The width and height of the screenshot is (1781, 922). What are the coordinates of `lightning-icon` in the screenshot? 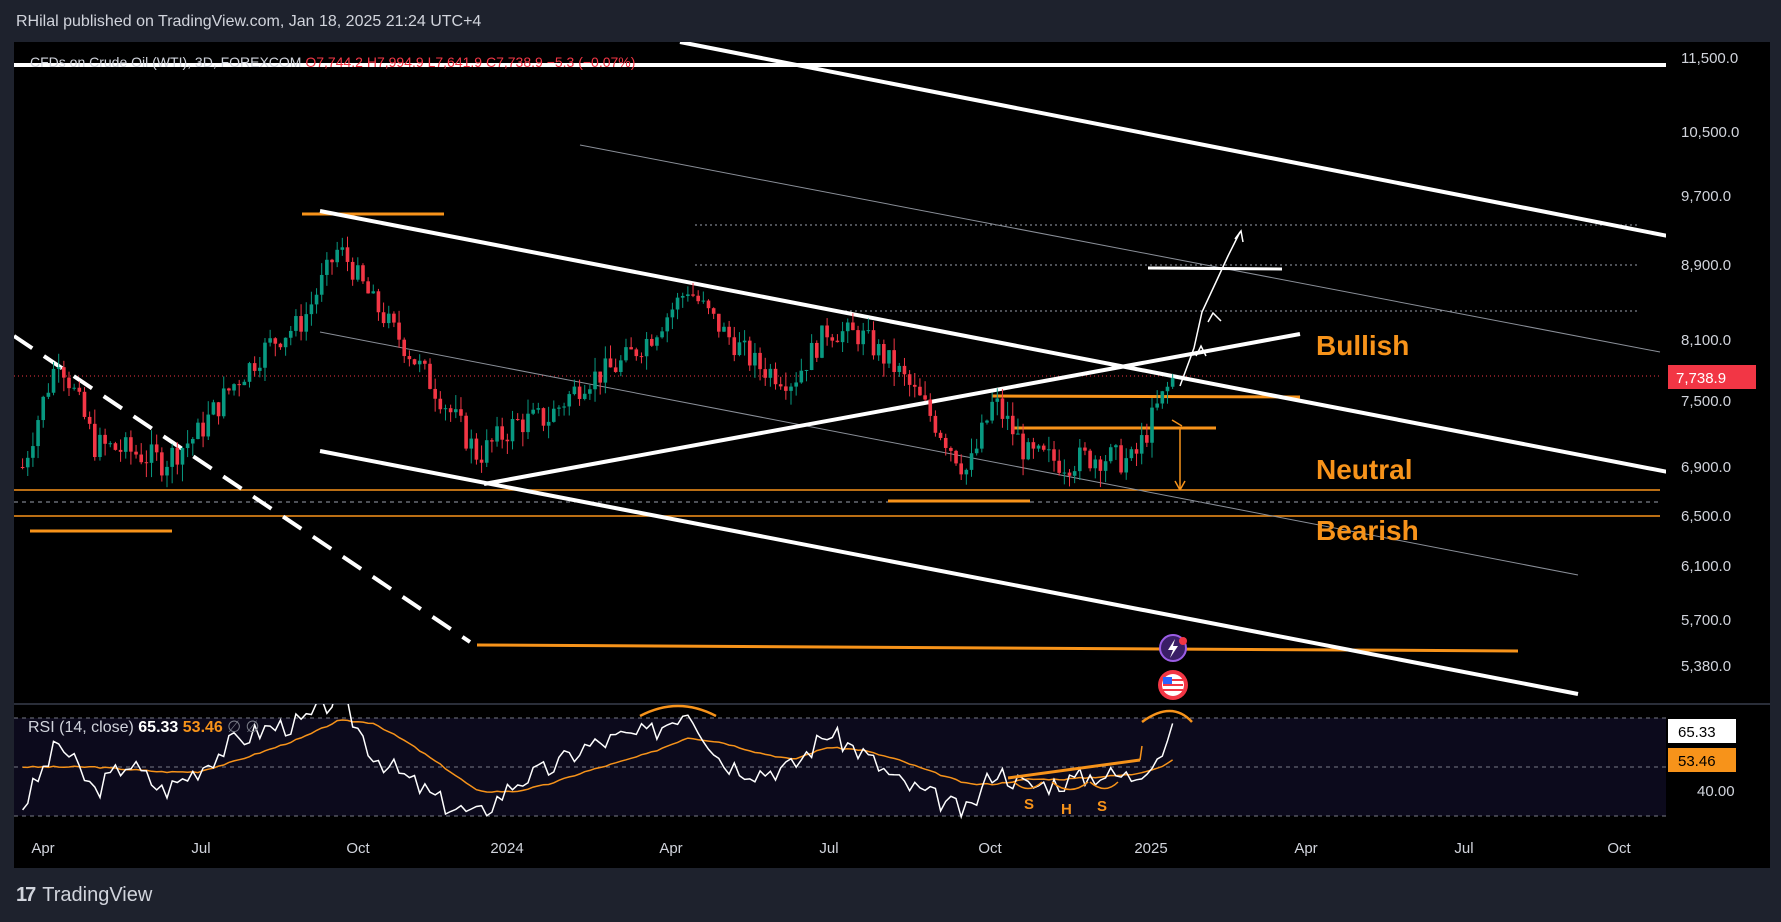 It's located at (1173, 648).